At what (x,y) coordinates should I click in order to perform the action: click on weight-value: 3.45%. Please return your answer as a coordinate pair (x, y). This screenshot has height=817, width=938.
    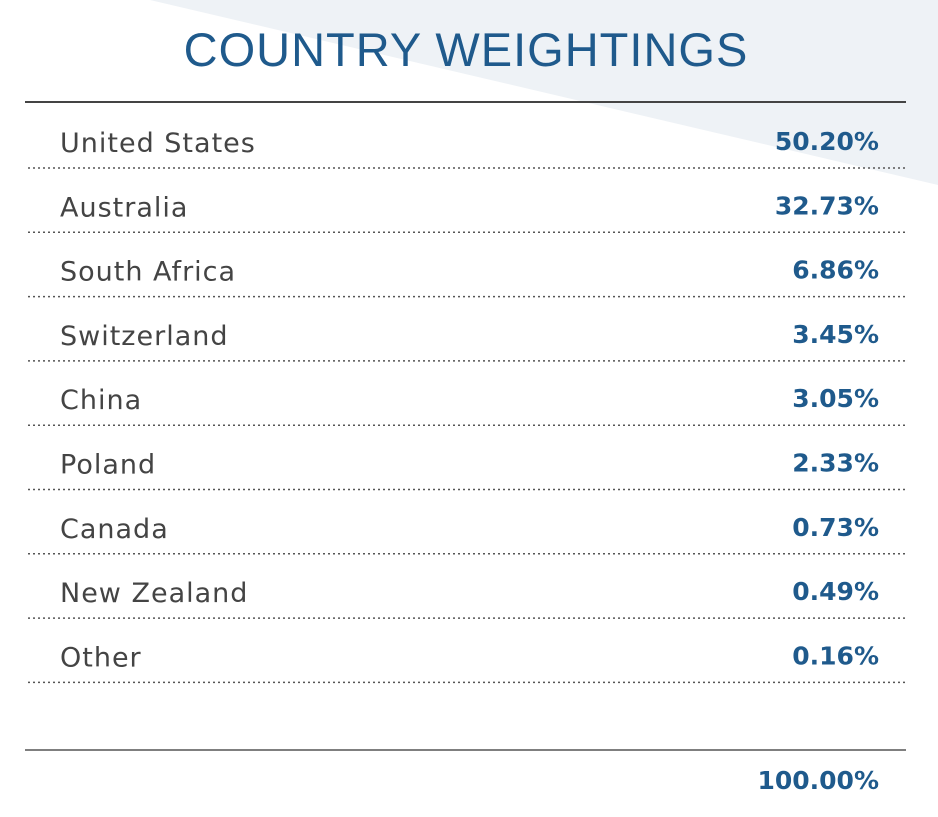
    Looking at the image, I should click on (835, 334).